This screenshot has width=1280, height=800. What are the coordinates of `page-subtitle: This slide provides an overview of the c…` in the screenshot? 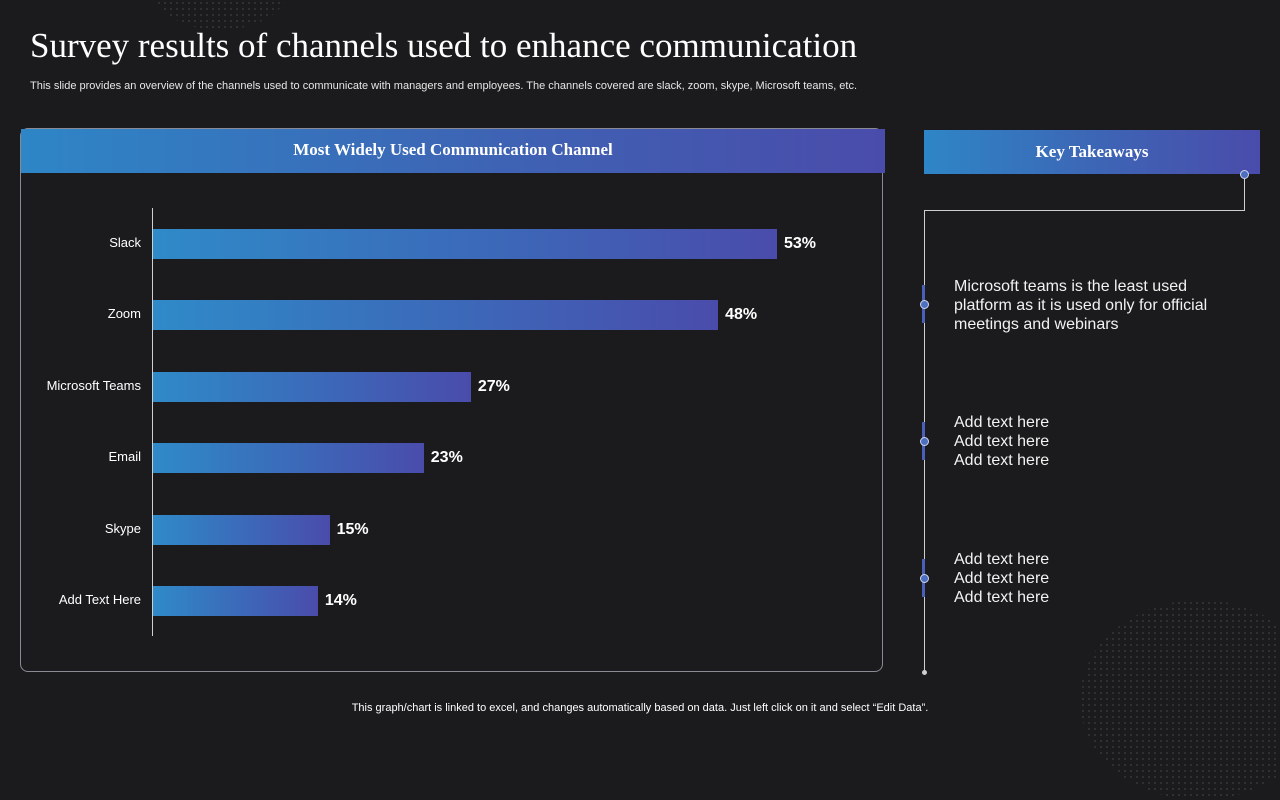 It's located at (444, 86).